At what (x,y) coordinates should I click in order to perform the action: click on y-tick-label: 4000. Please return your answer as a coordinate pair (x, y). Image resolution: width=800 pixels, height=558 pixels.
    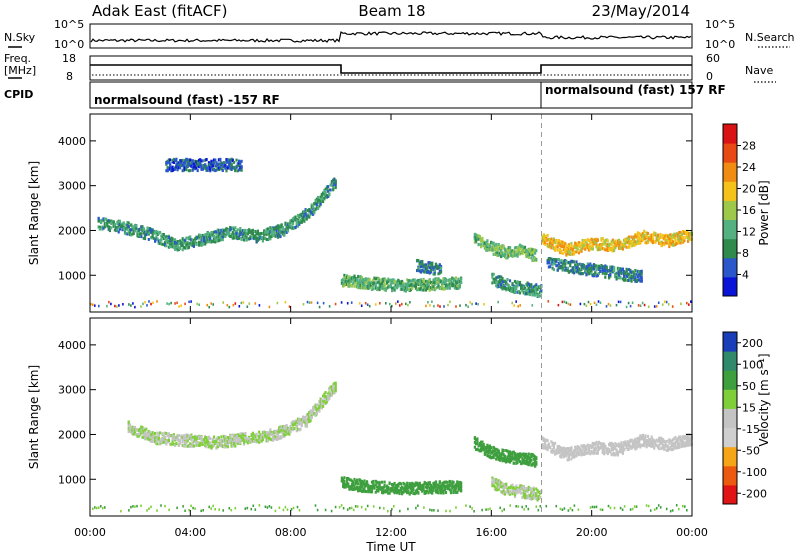
    Looking at the image, I should click on (72, 141).